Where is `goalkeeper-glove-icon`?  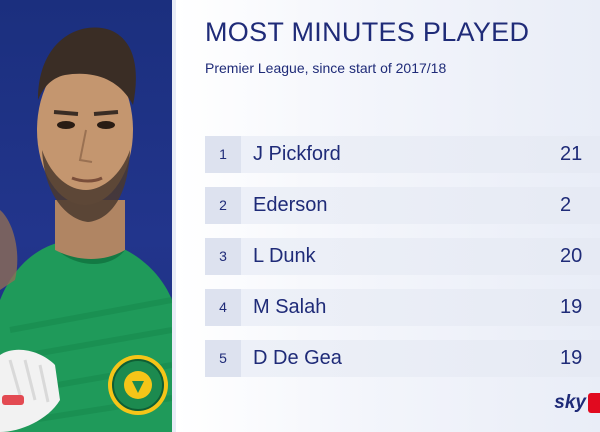 goalkeeper-glove-icon is located at coordinates (30, 390).